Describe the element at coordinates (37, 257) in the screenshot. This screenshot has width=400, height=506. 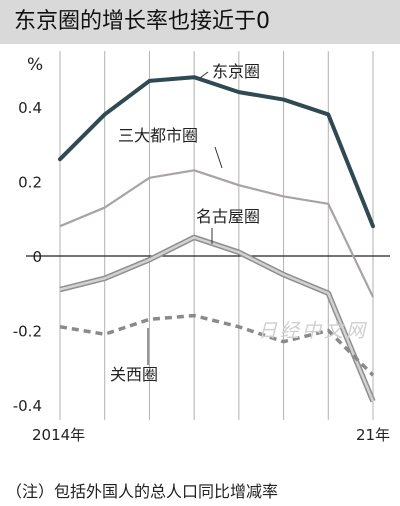
I see `y-tick-label: 0` at that location.